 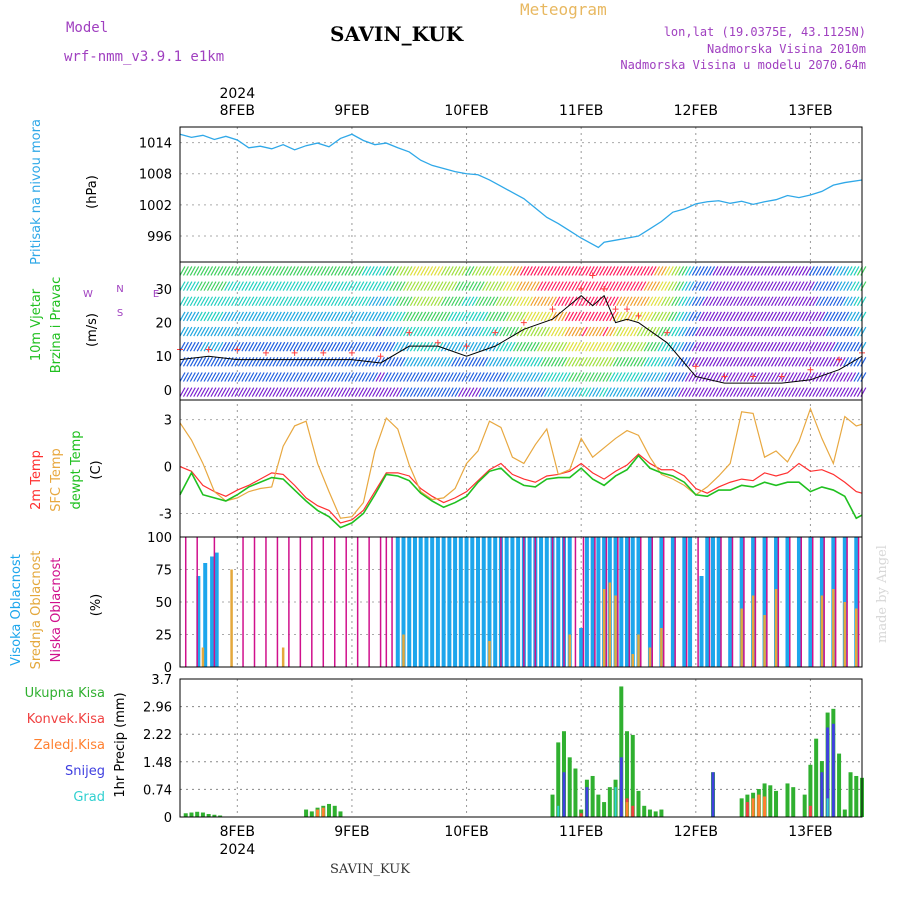 What do you see at coordinates (36, 480) in the screenshot?
I see `temp-ylabel-2m: 2m Temp` at bounding box center [36, 480].